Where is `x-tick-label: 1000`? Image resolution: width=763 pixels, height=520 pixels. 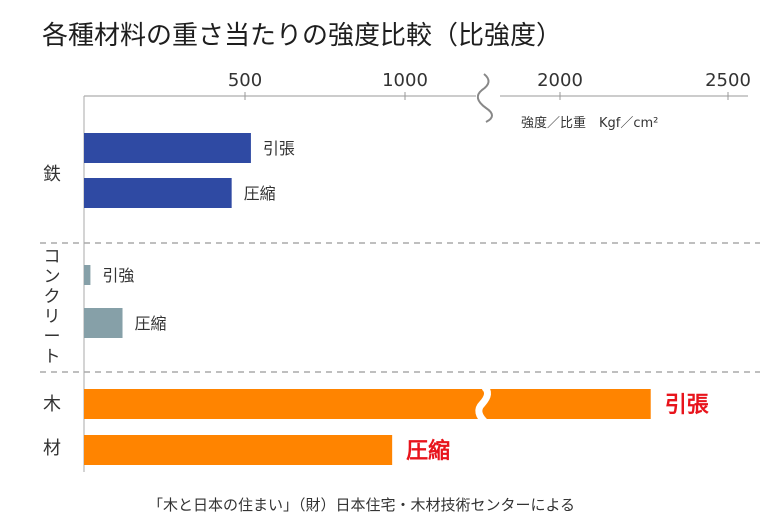
x-tick-label: 1000 is located at coordinates (405, 80).